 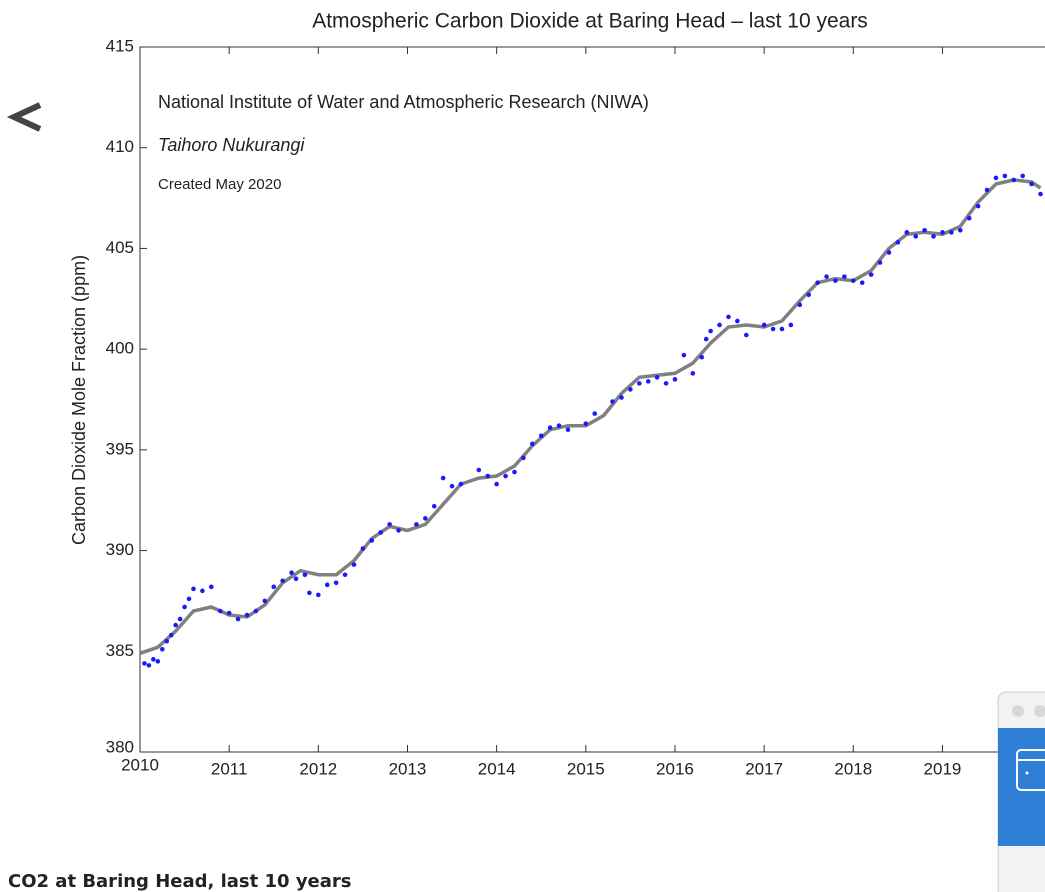 I want to click on x-tick-label: 2015, so click(x=586, y=768).